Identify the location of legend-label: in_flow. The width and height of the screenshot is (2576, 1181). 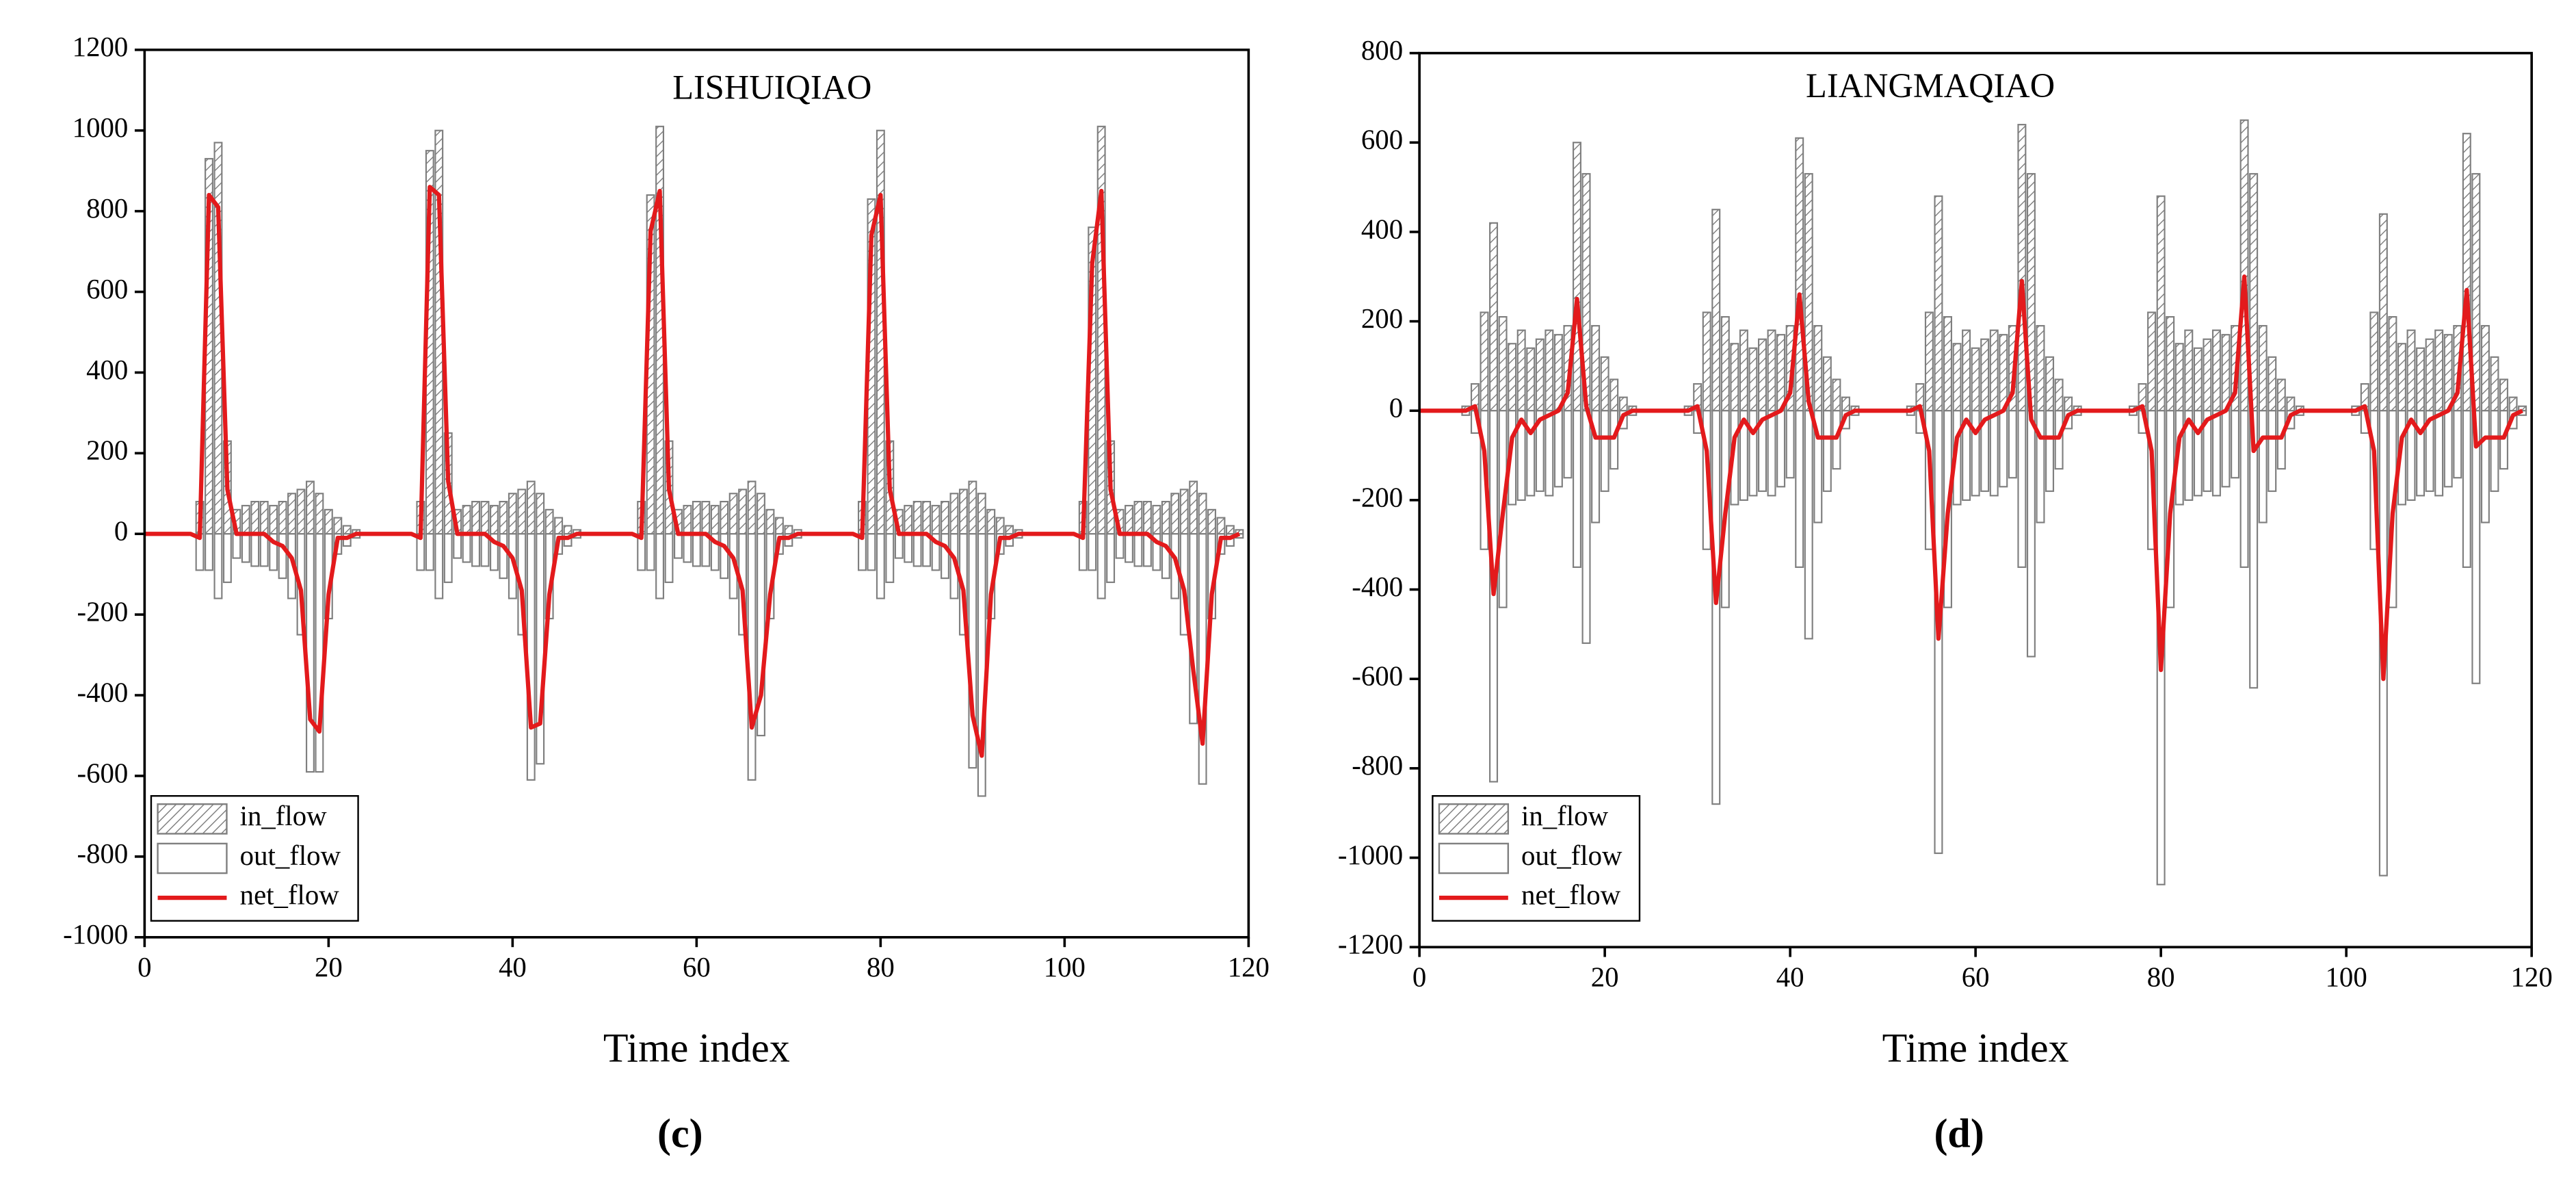
(1565, 816).